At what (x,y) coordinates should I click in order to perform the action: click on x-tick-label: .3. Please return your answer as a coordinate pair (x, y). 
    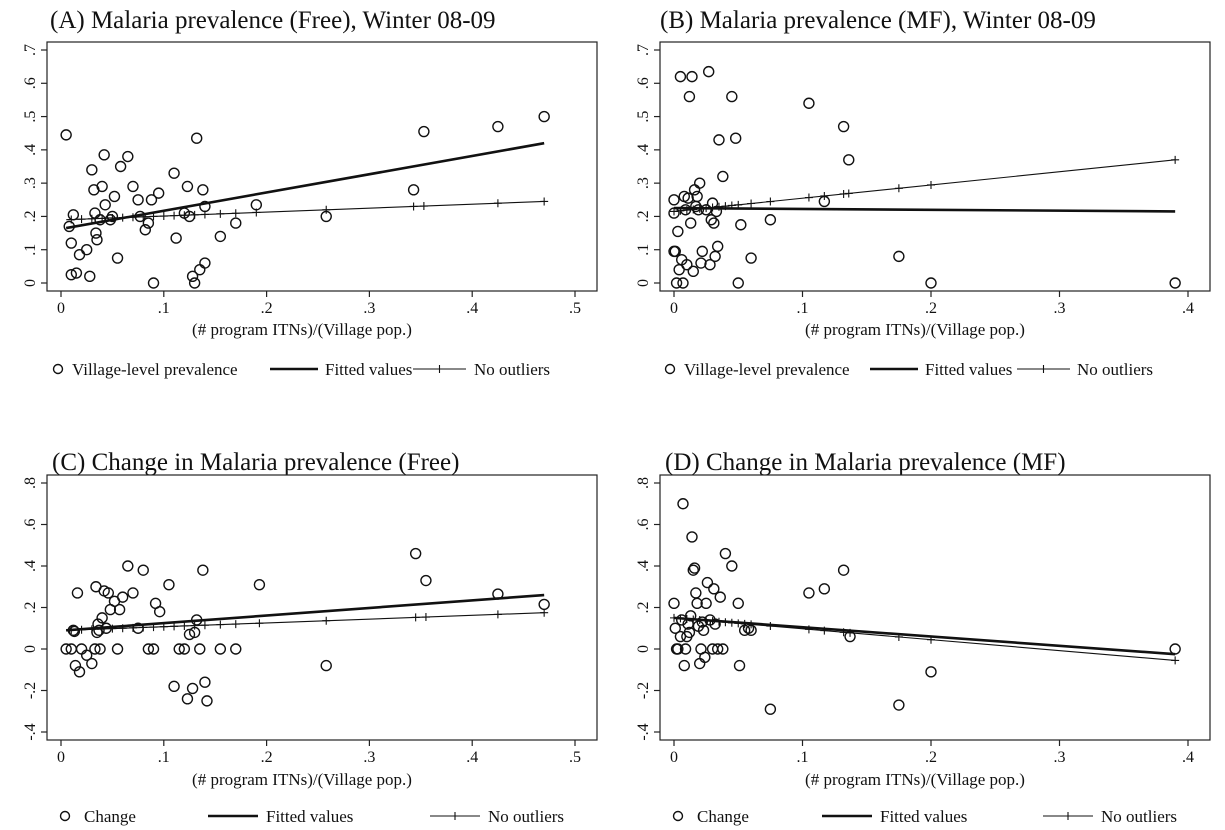
    Looking at the image, I should click on (369, 308).